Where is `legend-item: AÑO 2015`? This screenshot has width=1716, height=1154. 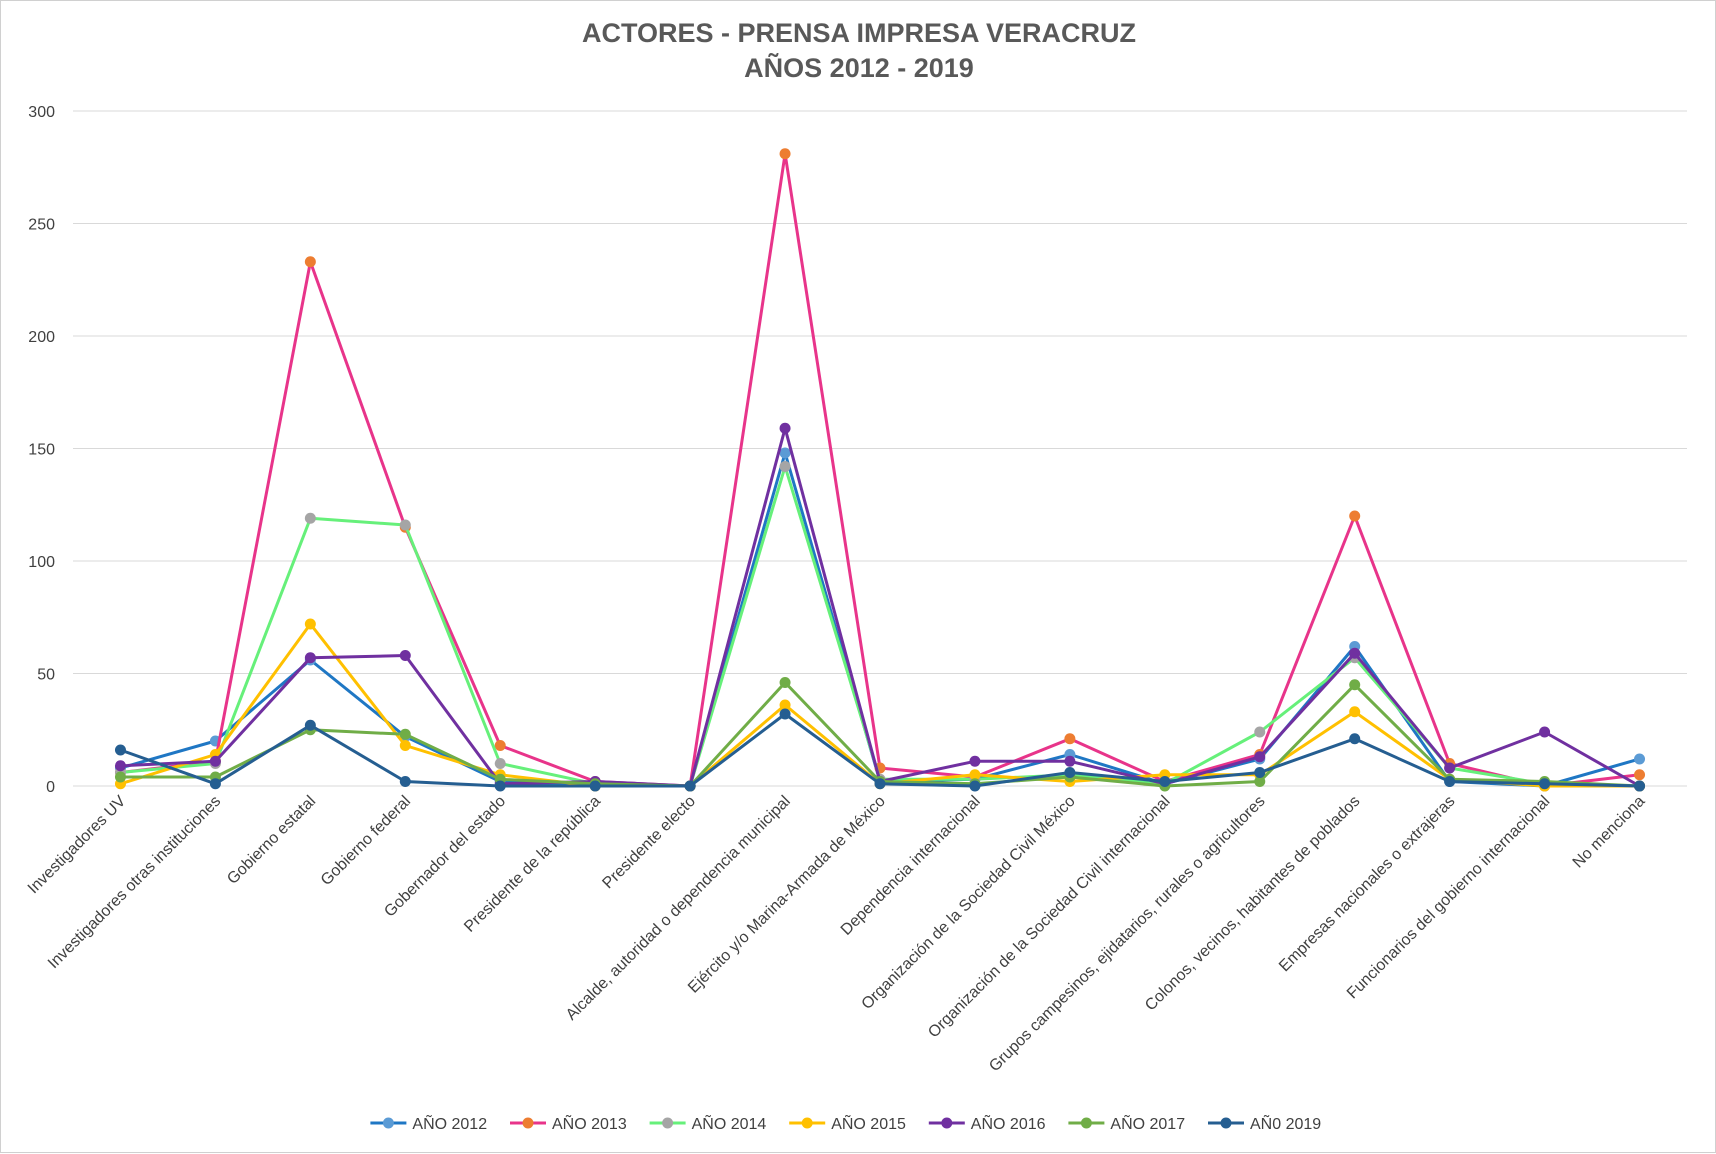
legend-item: AÑO 2015 is located at coordinates (847, 1123).